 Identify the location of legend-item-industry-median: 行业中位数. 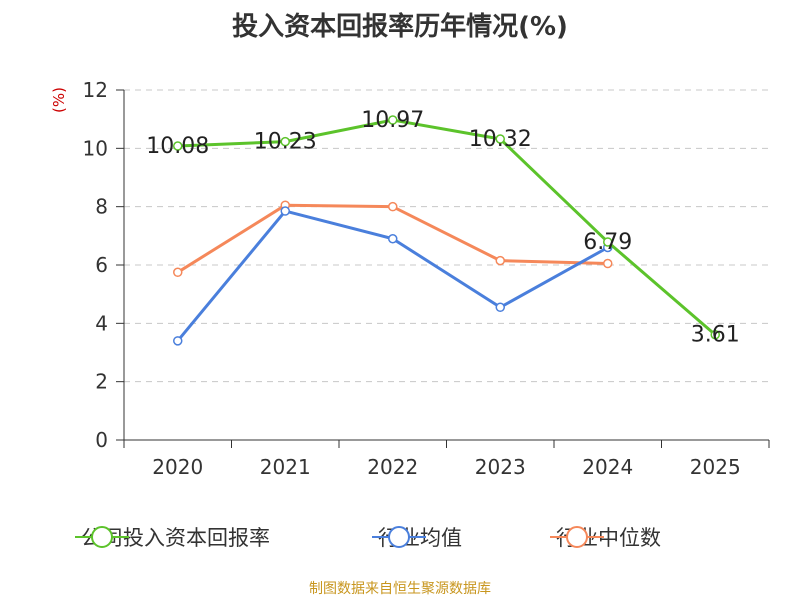
(605, 537).